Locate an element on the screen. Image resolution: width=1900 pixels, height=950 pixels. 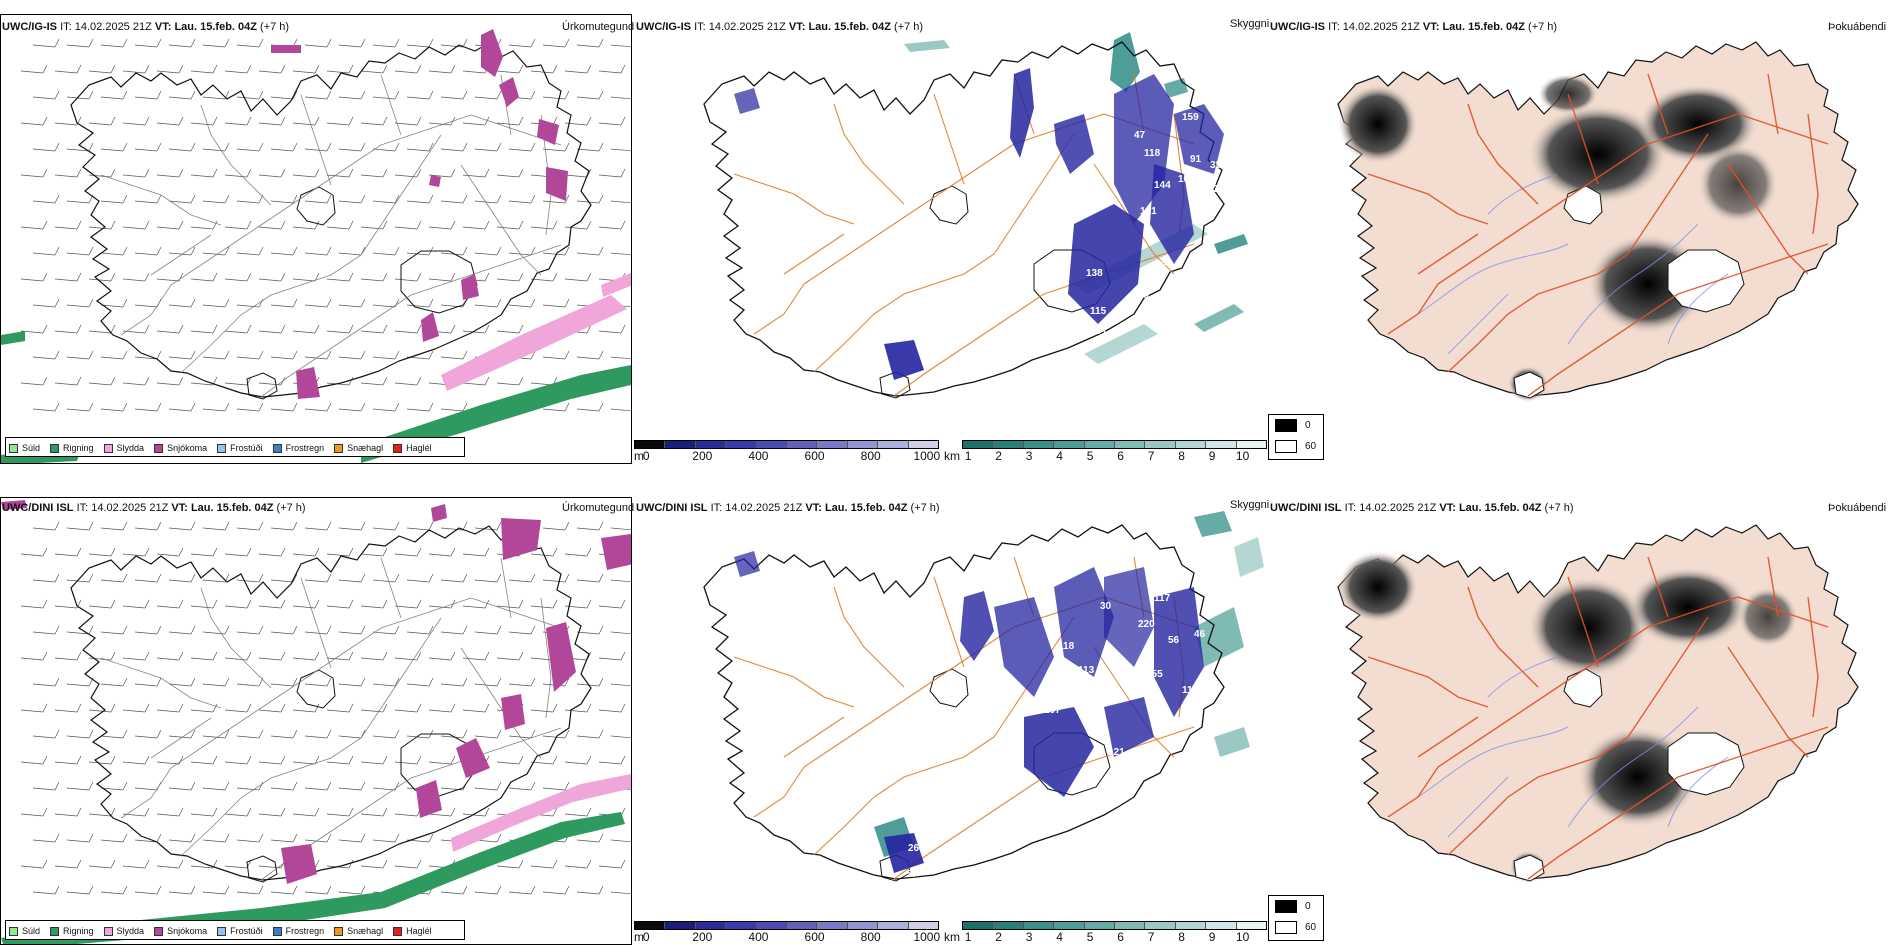
panel-title-fog-bottom: Þokuábendi is located at coordinates (1857, 508).